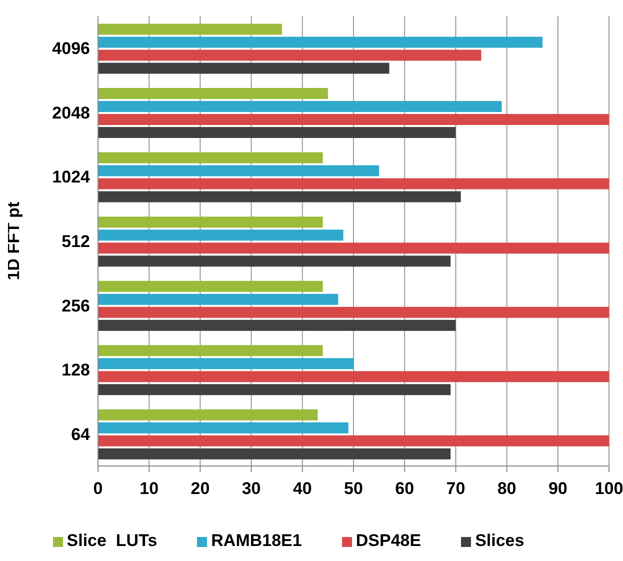  What do you see at coordinates (76, 242) in the screenshot?
I see `y-tick-label: 512` at bounding box center [76, 242].